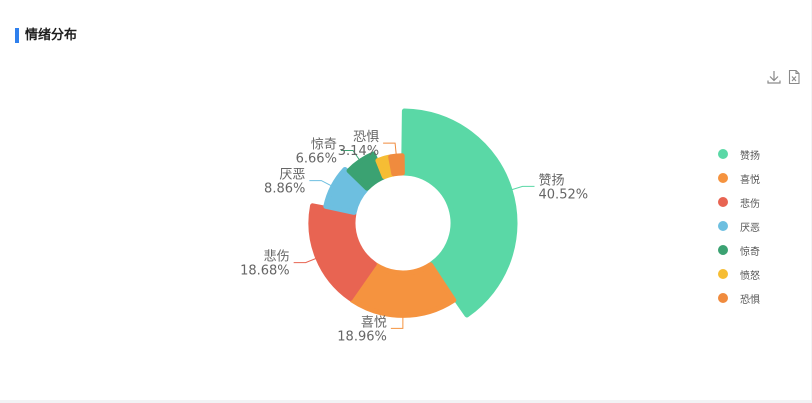  What do you see at coordinates (292, 175) in the screenshot?
I see `slice-name-label-3: 厌恶` at bounding box center [292, 175].